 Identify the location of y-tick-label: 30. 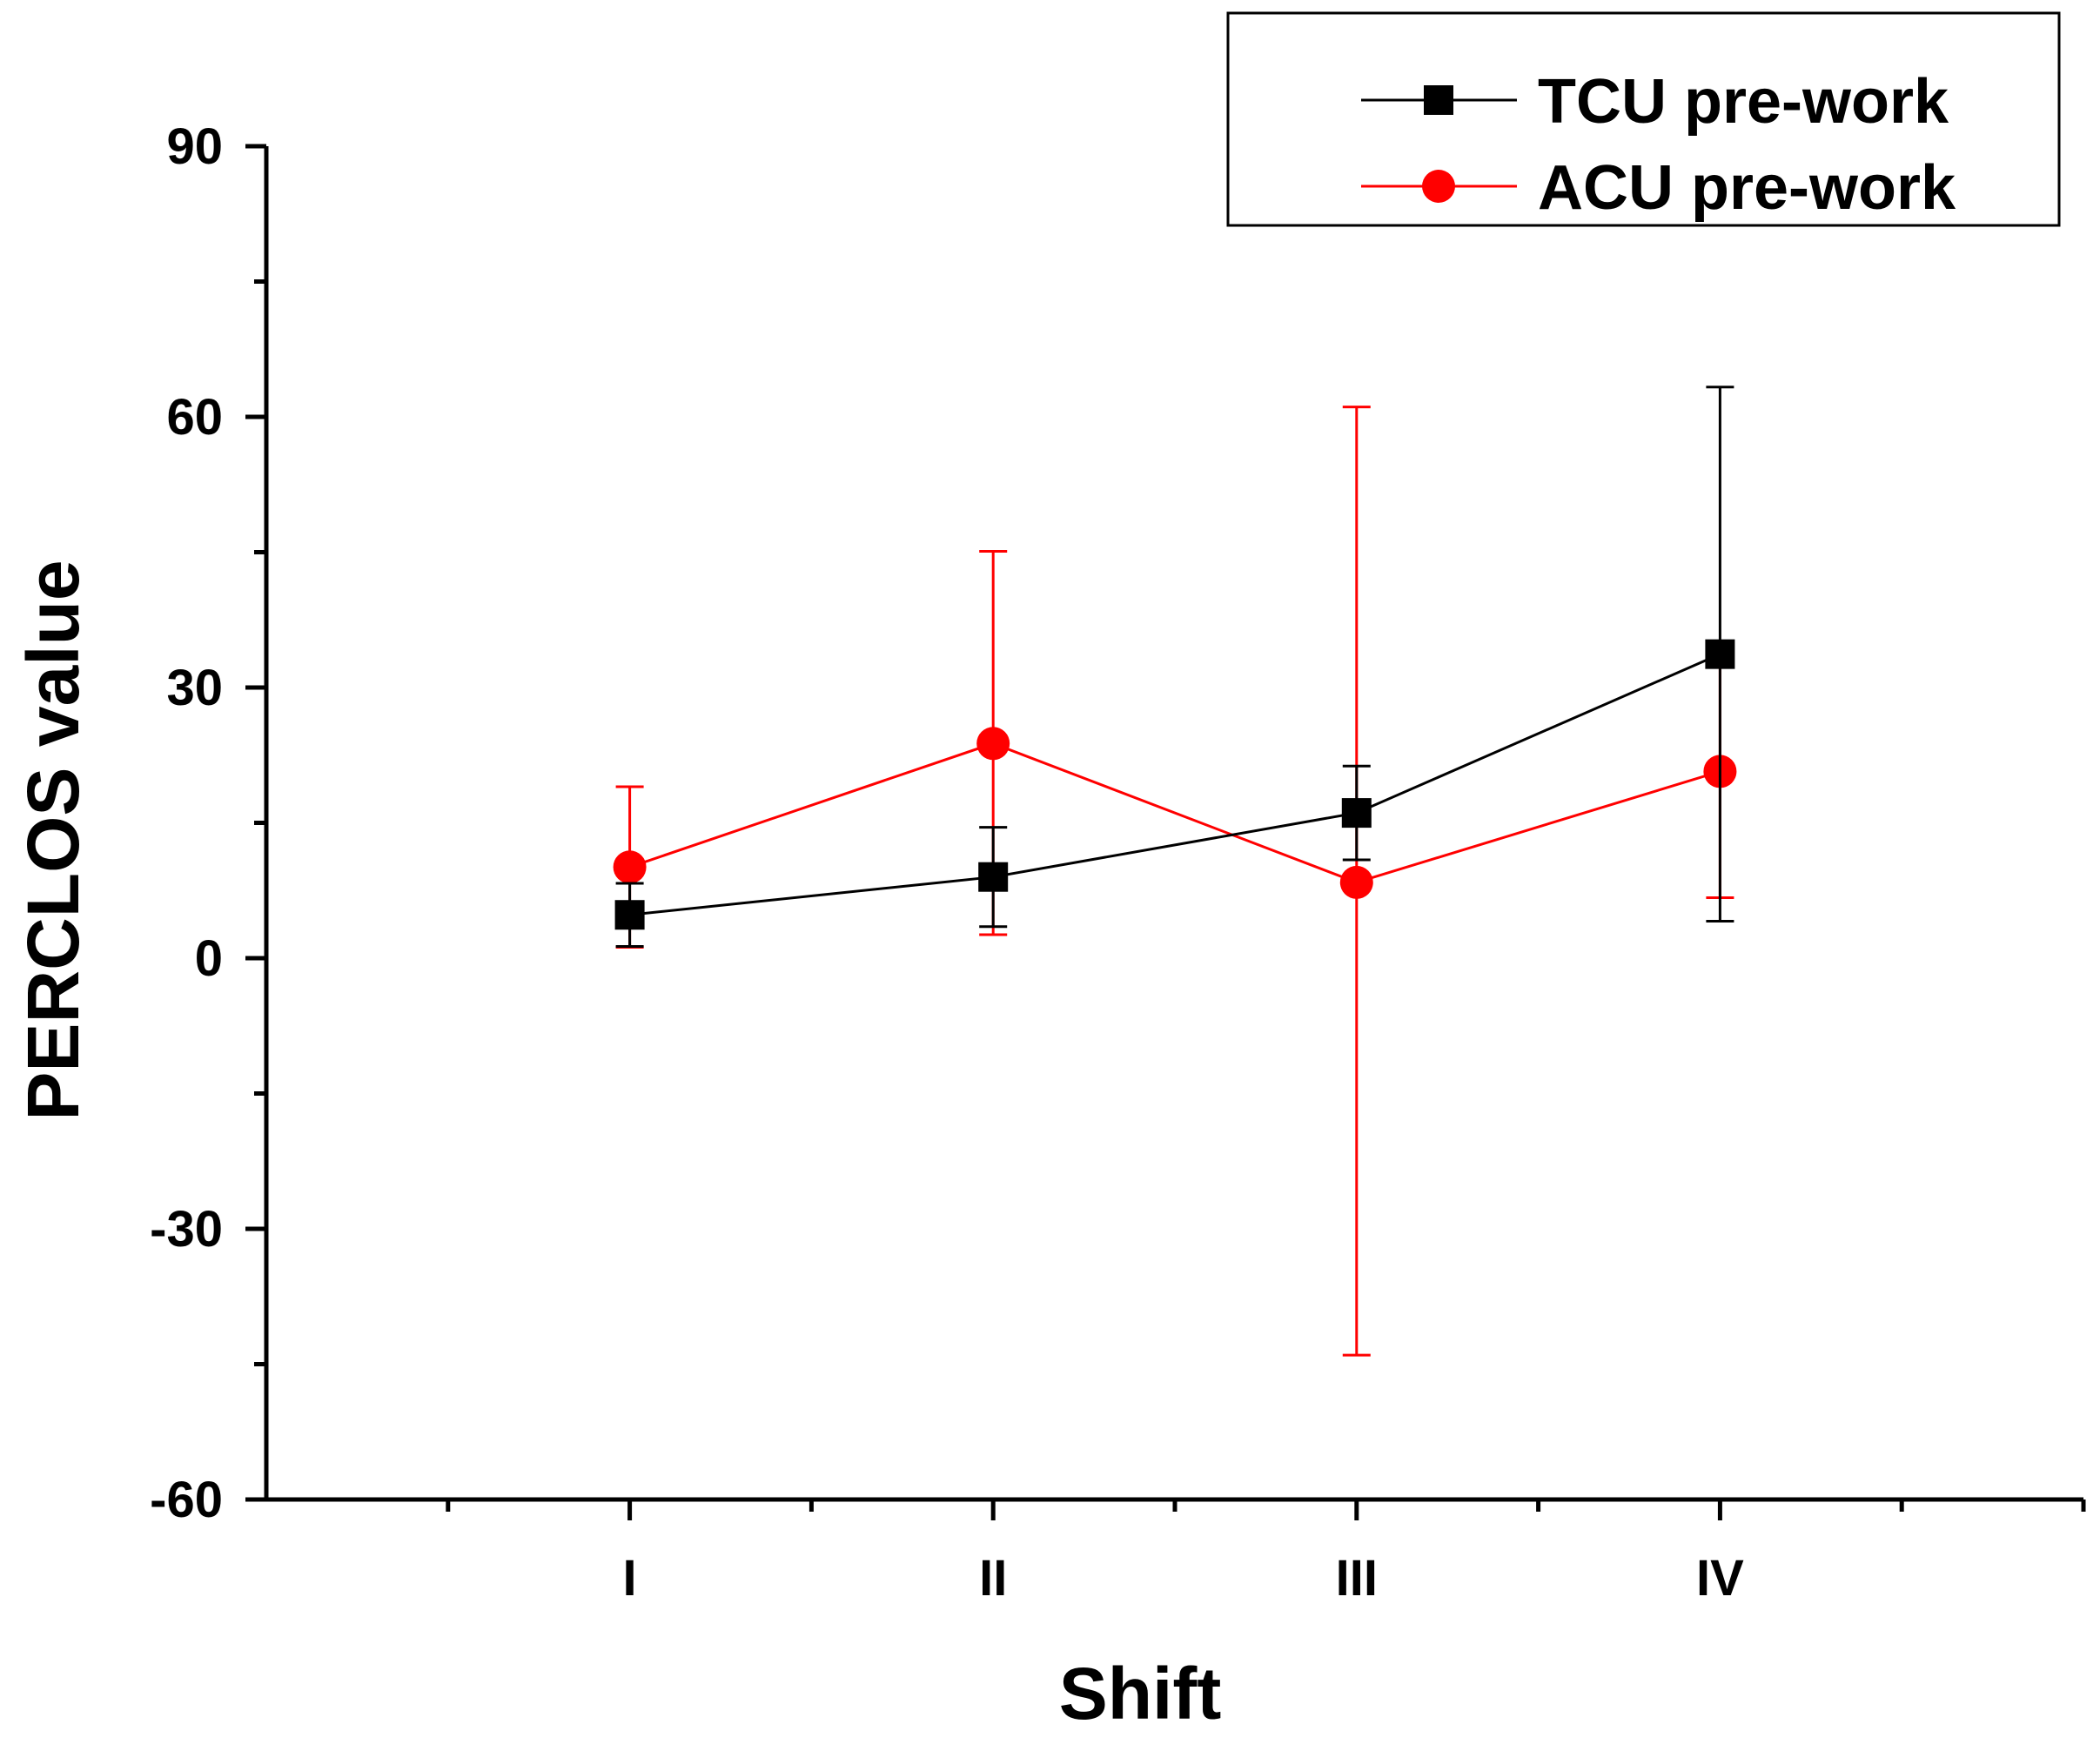
(194, 688).